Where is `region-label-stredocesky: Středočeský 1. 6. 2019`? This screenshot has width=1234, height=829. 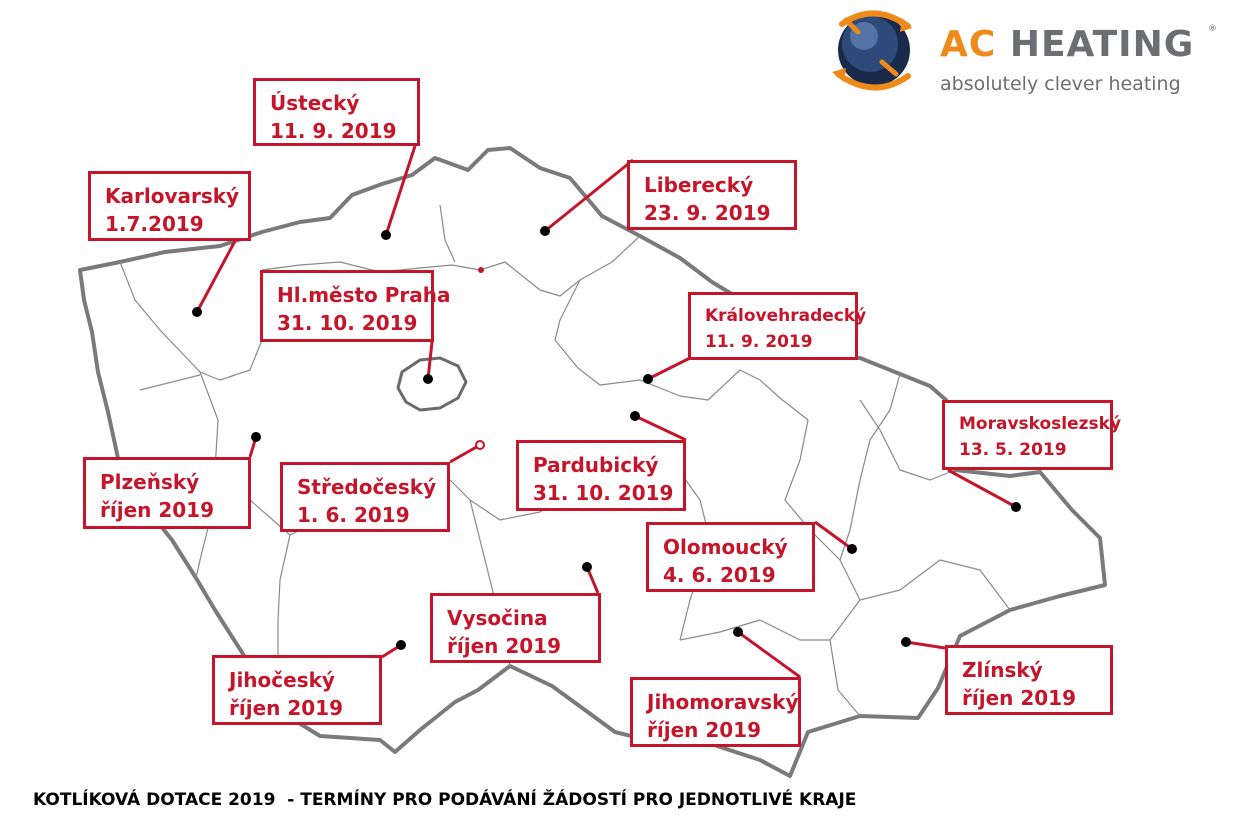 region-label-stredocesky: Středočeský 1. 6. 2019 is located at coordinates (365, 497).